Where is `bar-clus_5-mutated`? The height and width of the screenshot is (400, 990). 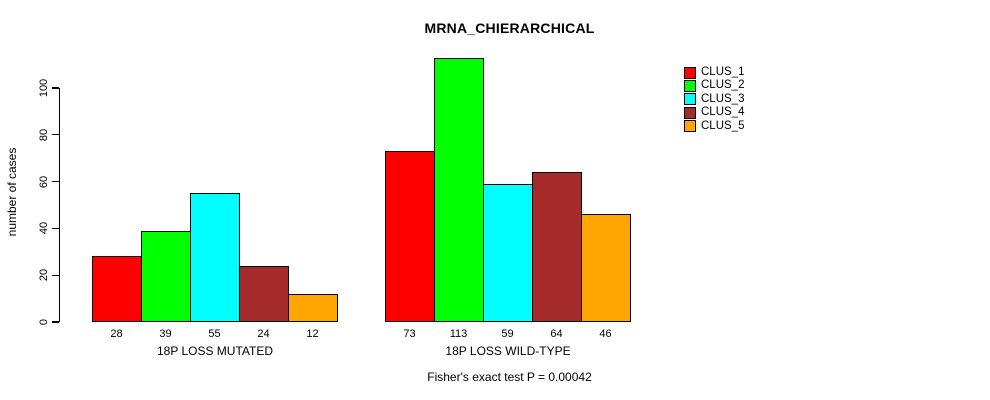 bar-clus_5-mutated is located at coordinates (313, 307).